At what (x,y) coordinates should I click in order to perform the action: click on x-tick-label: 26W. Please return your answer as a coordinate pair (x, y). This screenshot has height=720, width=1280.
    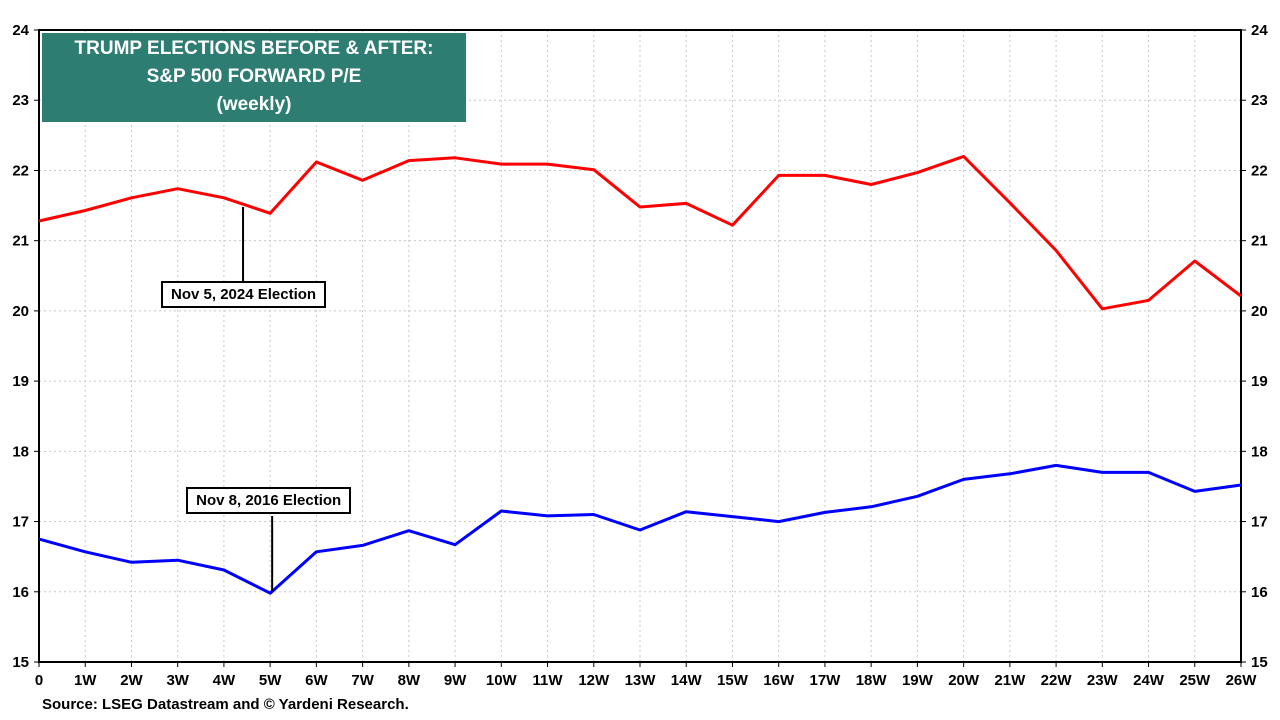
    Looking at the image, I should click on (1242, 680).